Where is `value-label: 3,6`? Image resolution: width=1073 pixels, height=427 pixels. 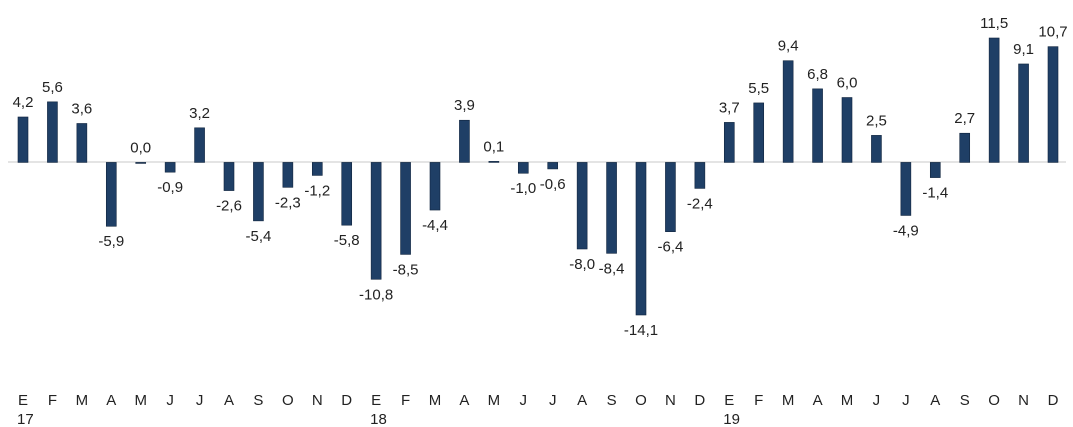 value-label: 3,6 is located at coordinates (81, 108).